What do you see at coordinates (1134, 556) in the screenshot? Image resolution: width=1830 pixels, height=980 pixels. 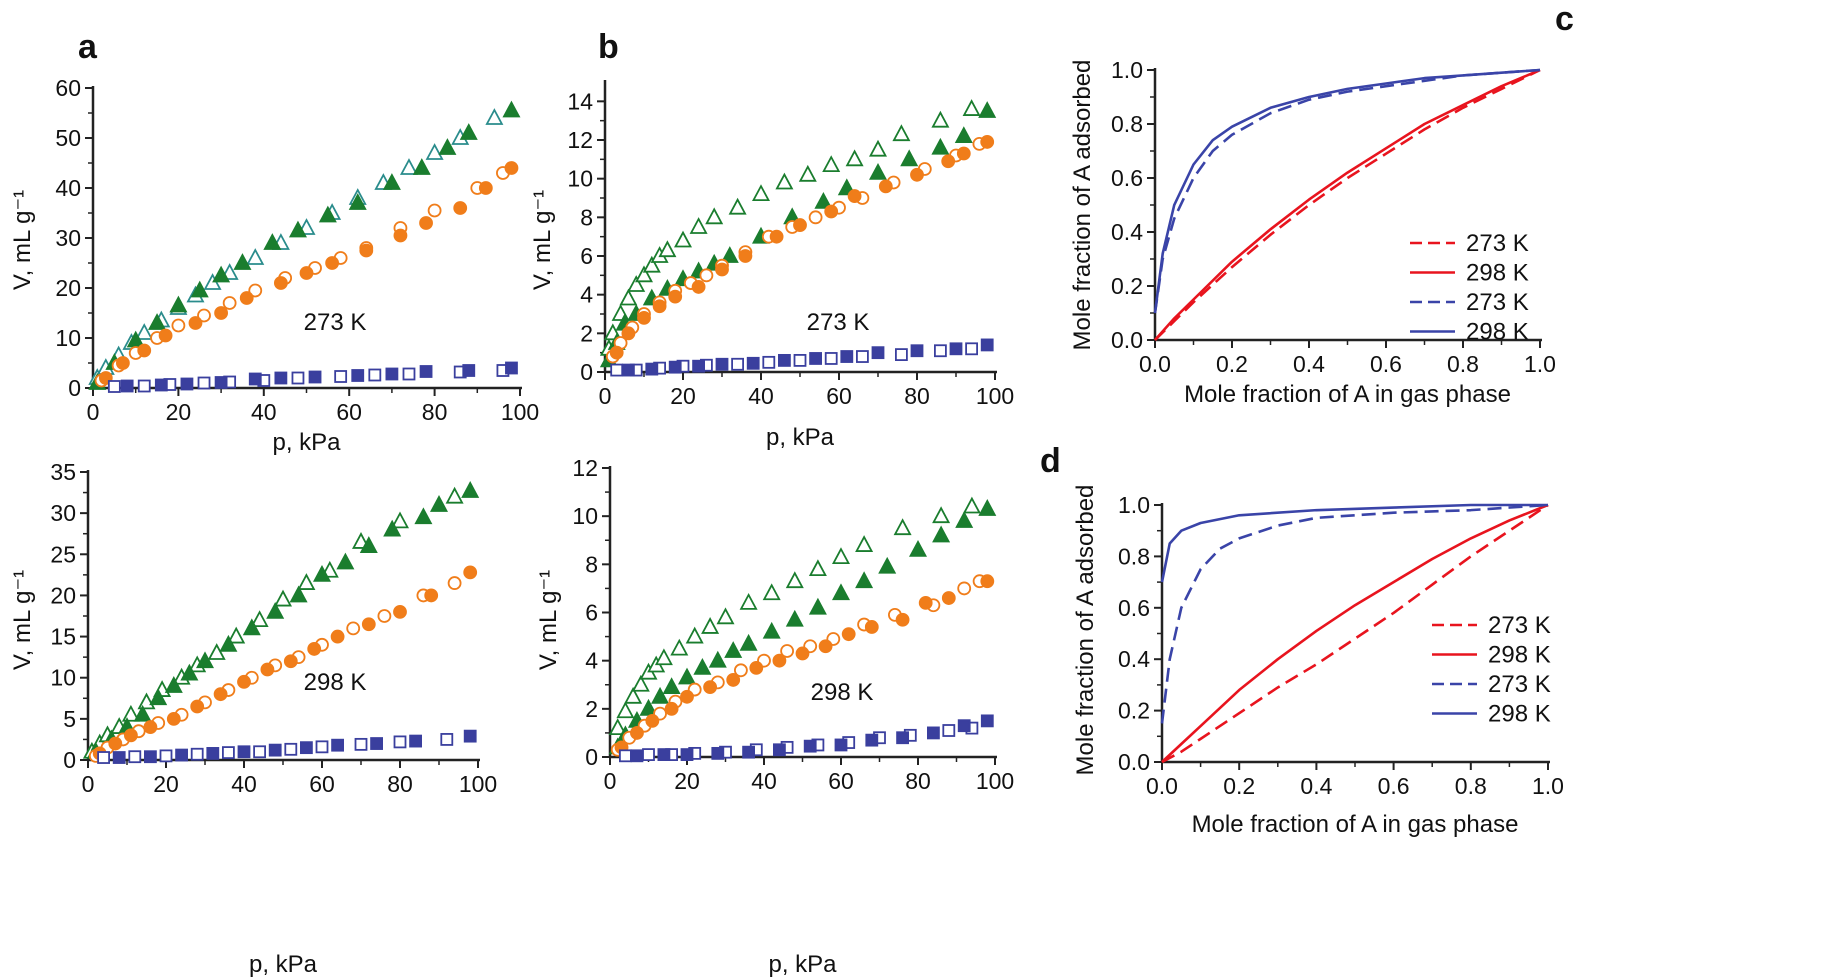 I see `y-tick-label: 0.8` at bounding box center [1134, 556].